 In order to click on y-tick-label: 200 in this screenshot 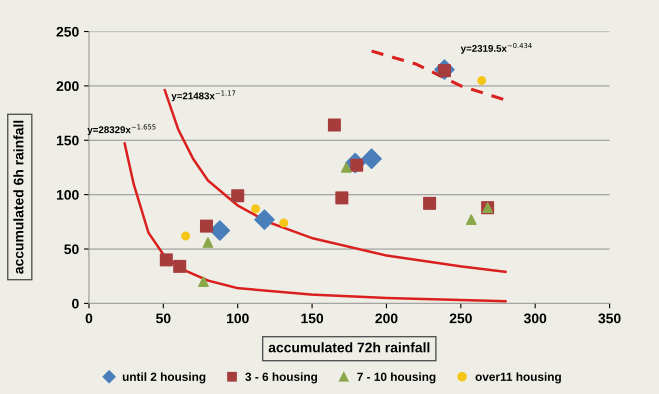, I will do `click(67, 86)`.